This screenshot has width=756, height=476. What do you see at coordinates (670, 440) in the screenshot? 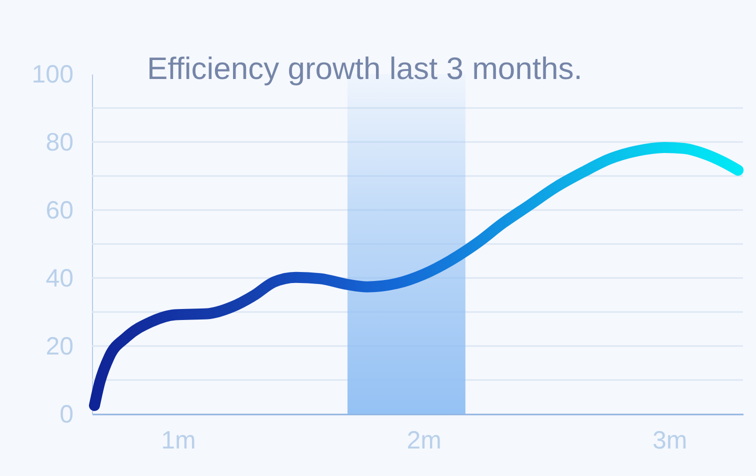
I see `x-tick-label: 3m` at bounding box center [670, 440].